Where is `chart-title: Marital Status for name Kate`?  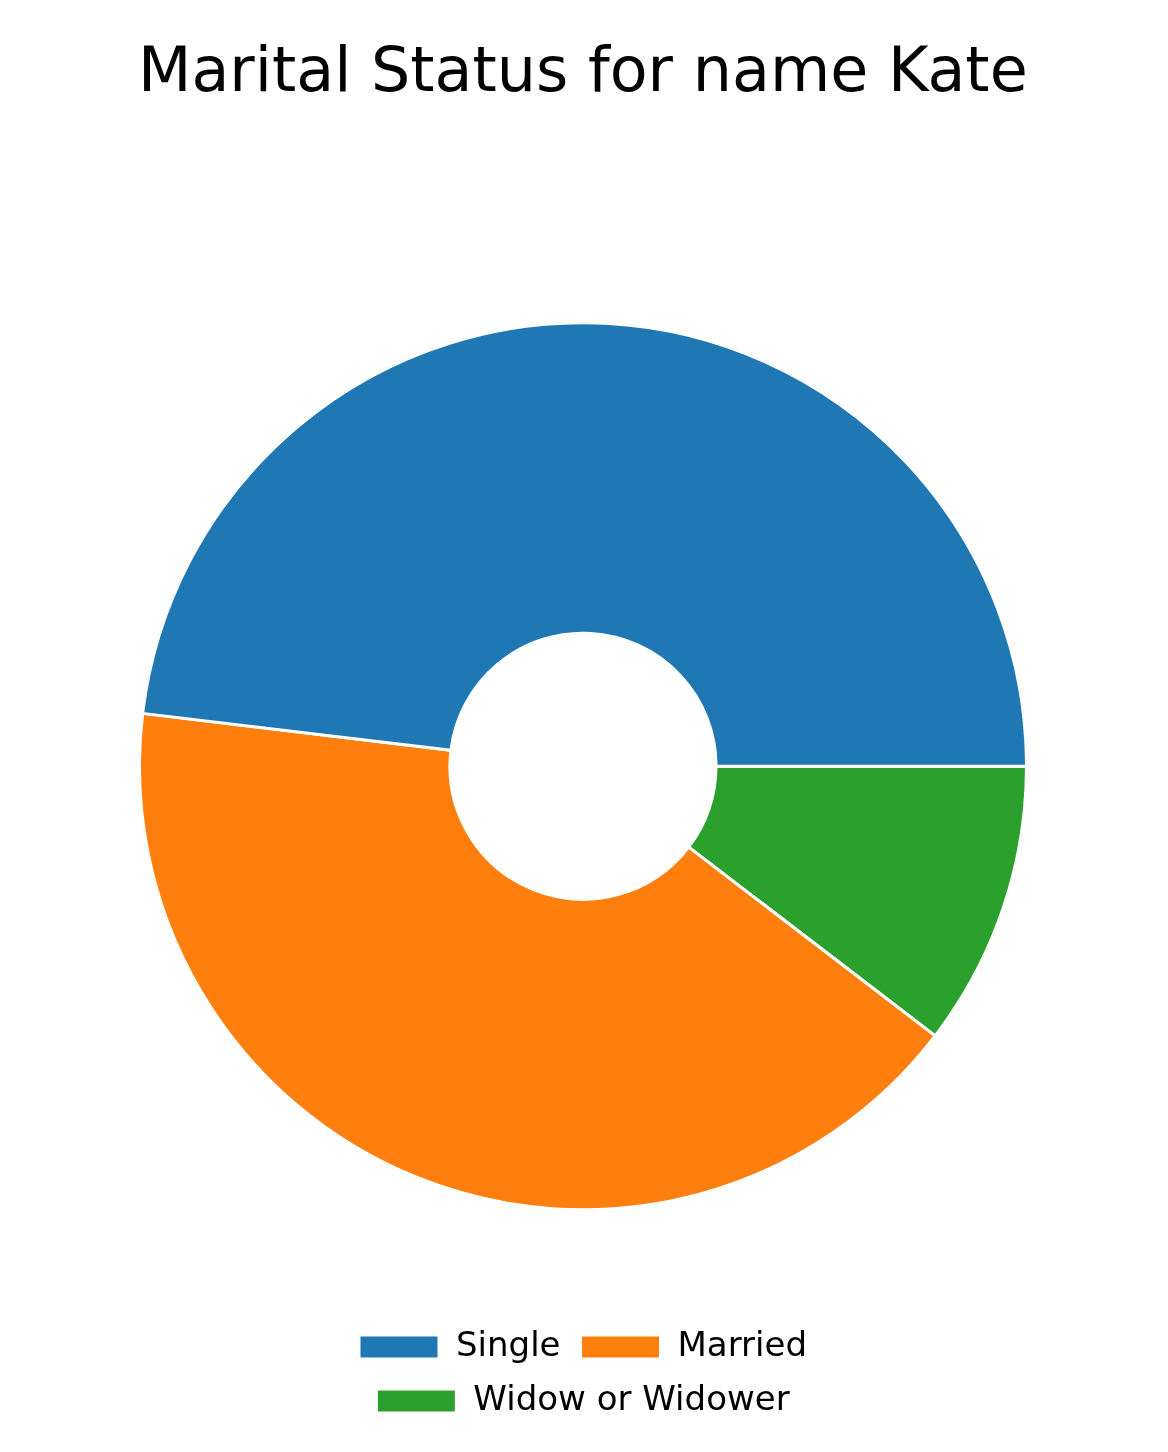
chart-title: Marital Status for name Kate is located at coordinates (583, 70).